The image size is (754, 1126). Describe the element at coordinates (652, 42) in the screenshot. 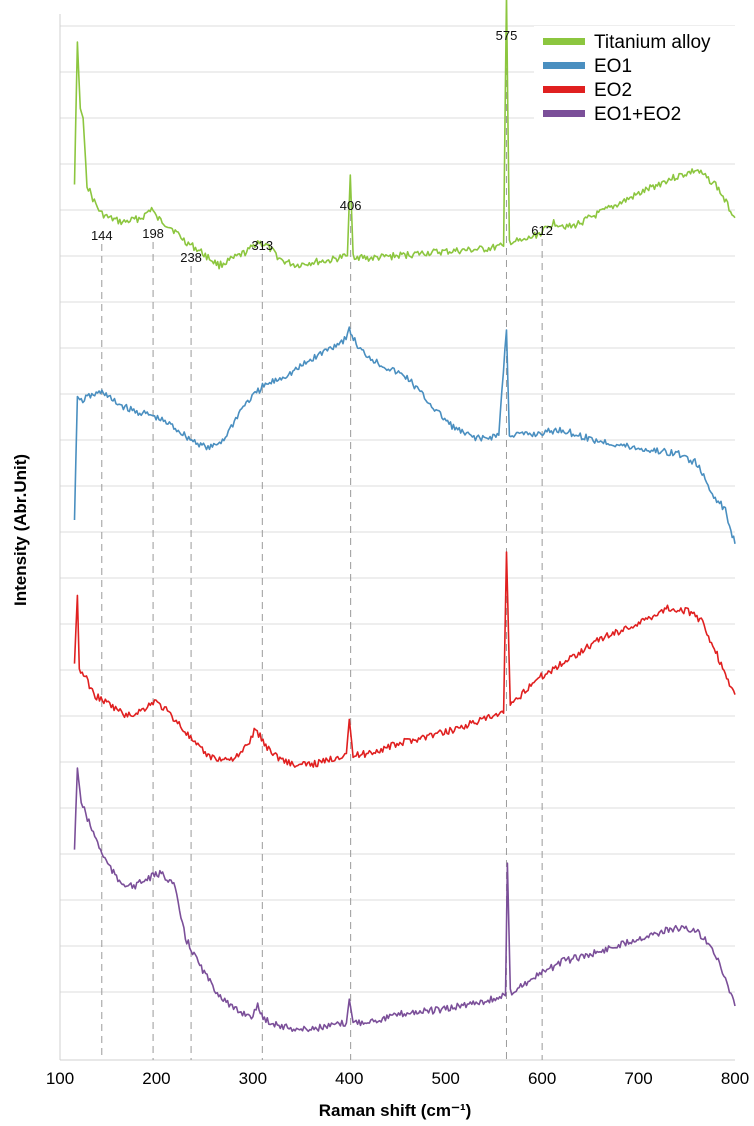

I see `legend-label-1: Titanium alloy` at that location.